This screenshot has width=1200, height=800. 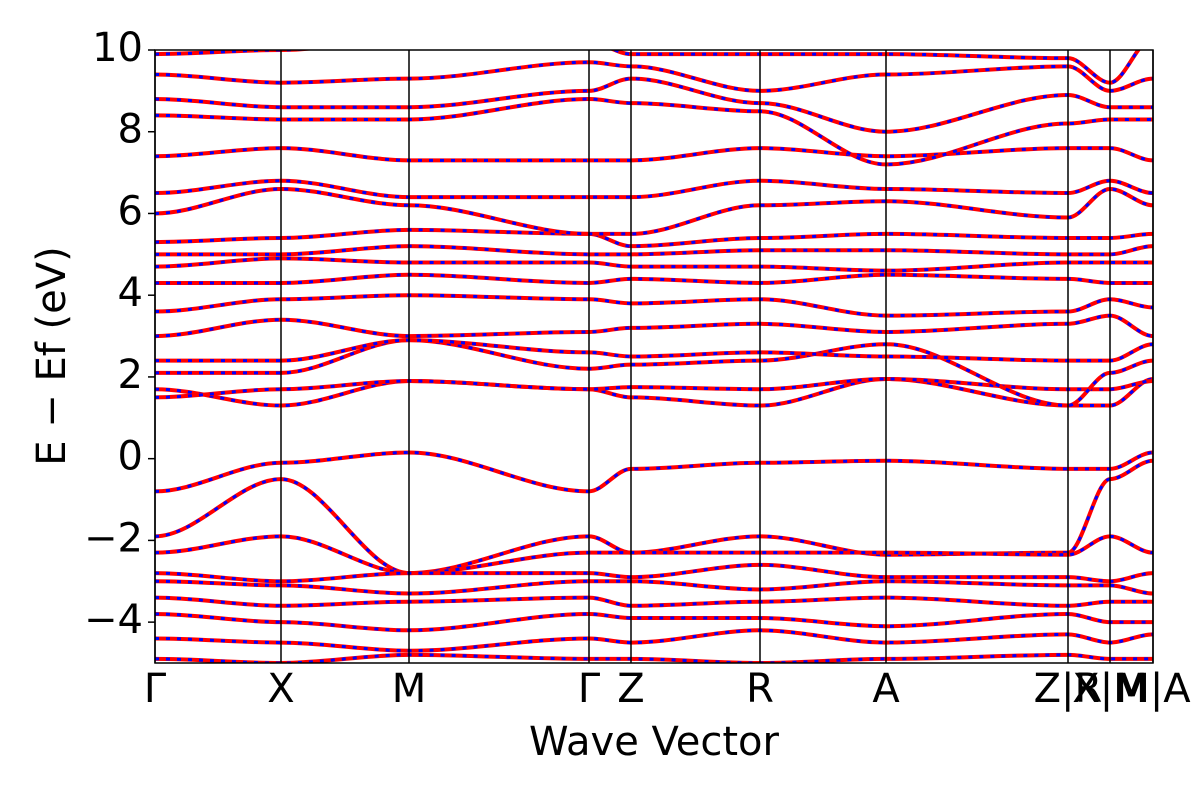 What do you see at coordinates (280, 689) in the screenshot?
I see `x-tick-label: X` at bounding box center [280, 689].